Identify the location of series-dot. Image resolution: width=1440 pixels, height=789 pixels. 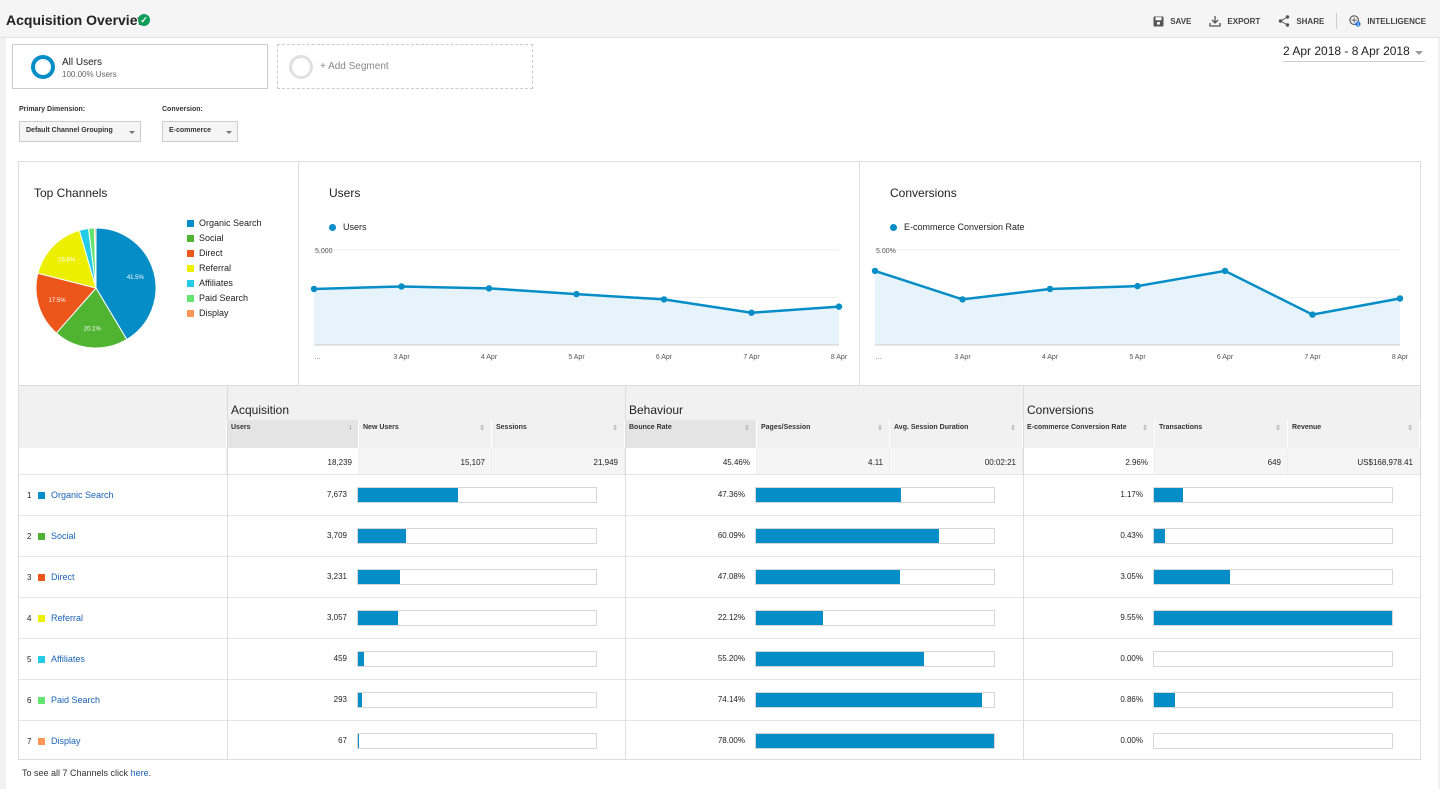
(332, 227).